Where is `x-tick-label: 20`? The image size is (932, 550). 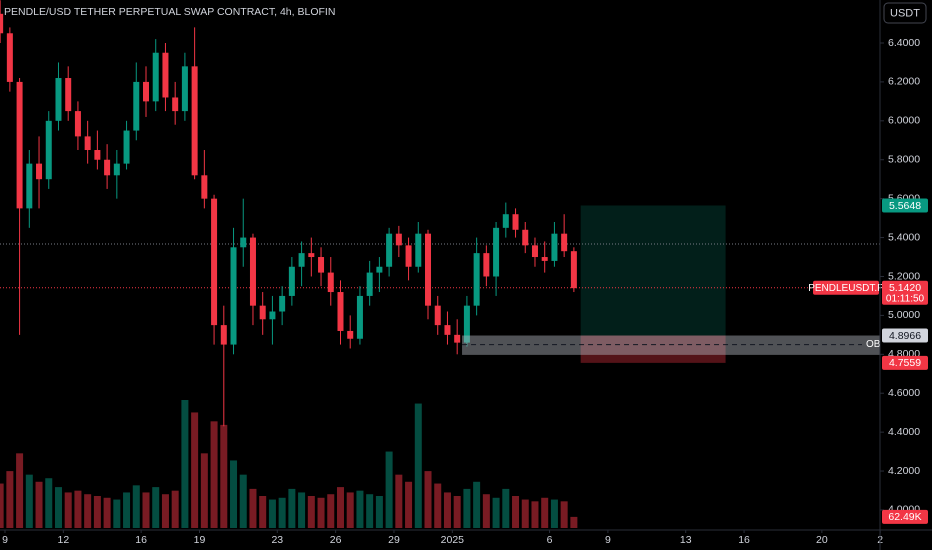 x-tick-label: 20 is located at coordinates (822, 540).